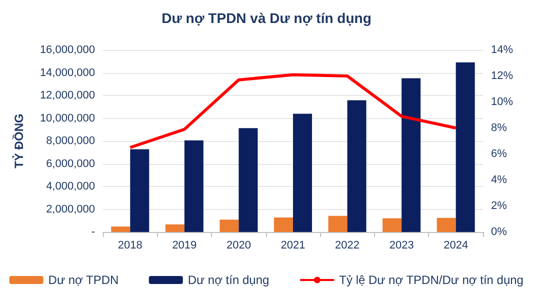 The width and height of the screenshot is (533, 293). Describe the element at coordinates (19, 141) in the screenshot. I see `y-axis-title: TỶ ĐỒNG` at that location.